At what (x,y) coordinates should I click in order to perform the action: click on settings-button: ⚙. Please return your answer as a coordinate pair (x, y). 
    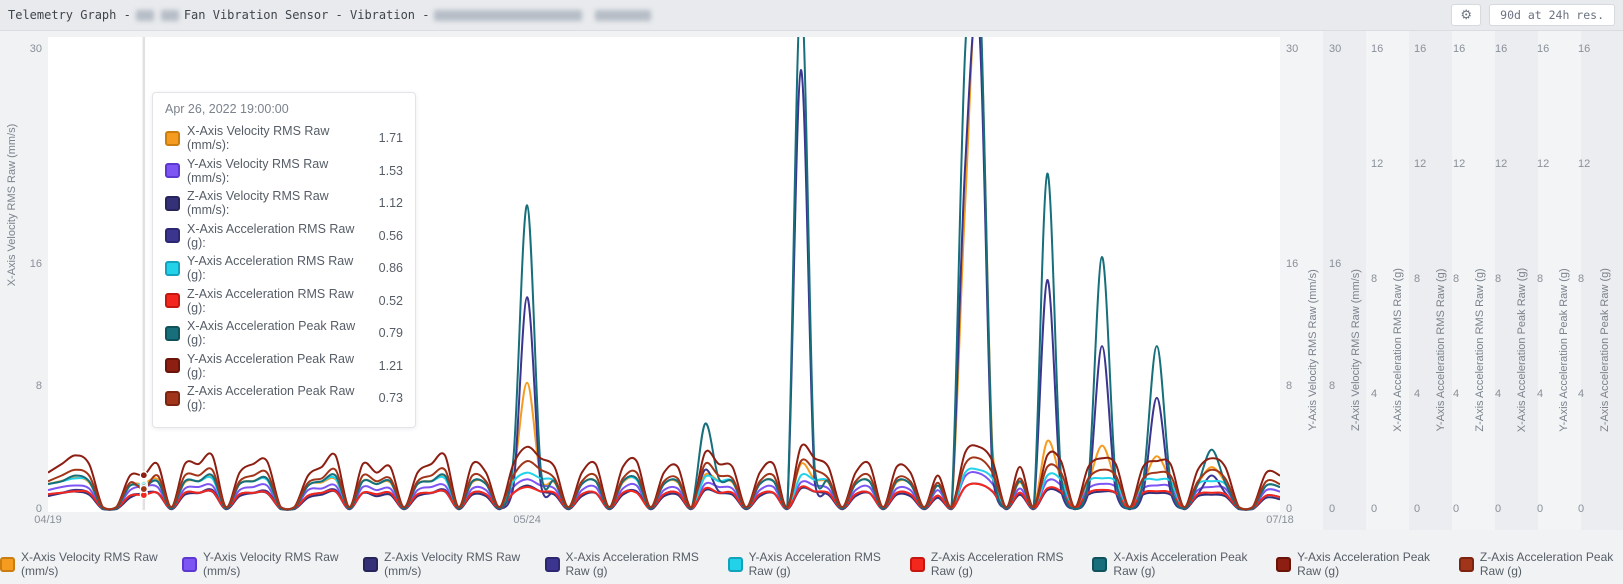
    Looking at the image, I should click on (1466, 15).